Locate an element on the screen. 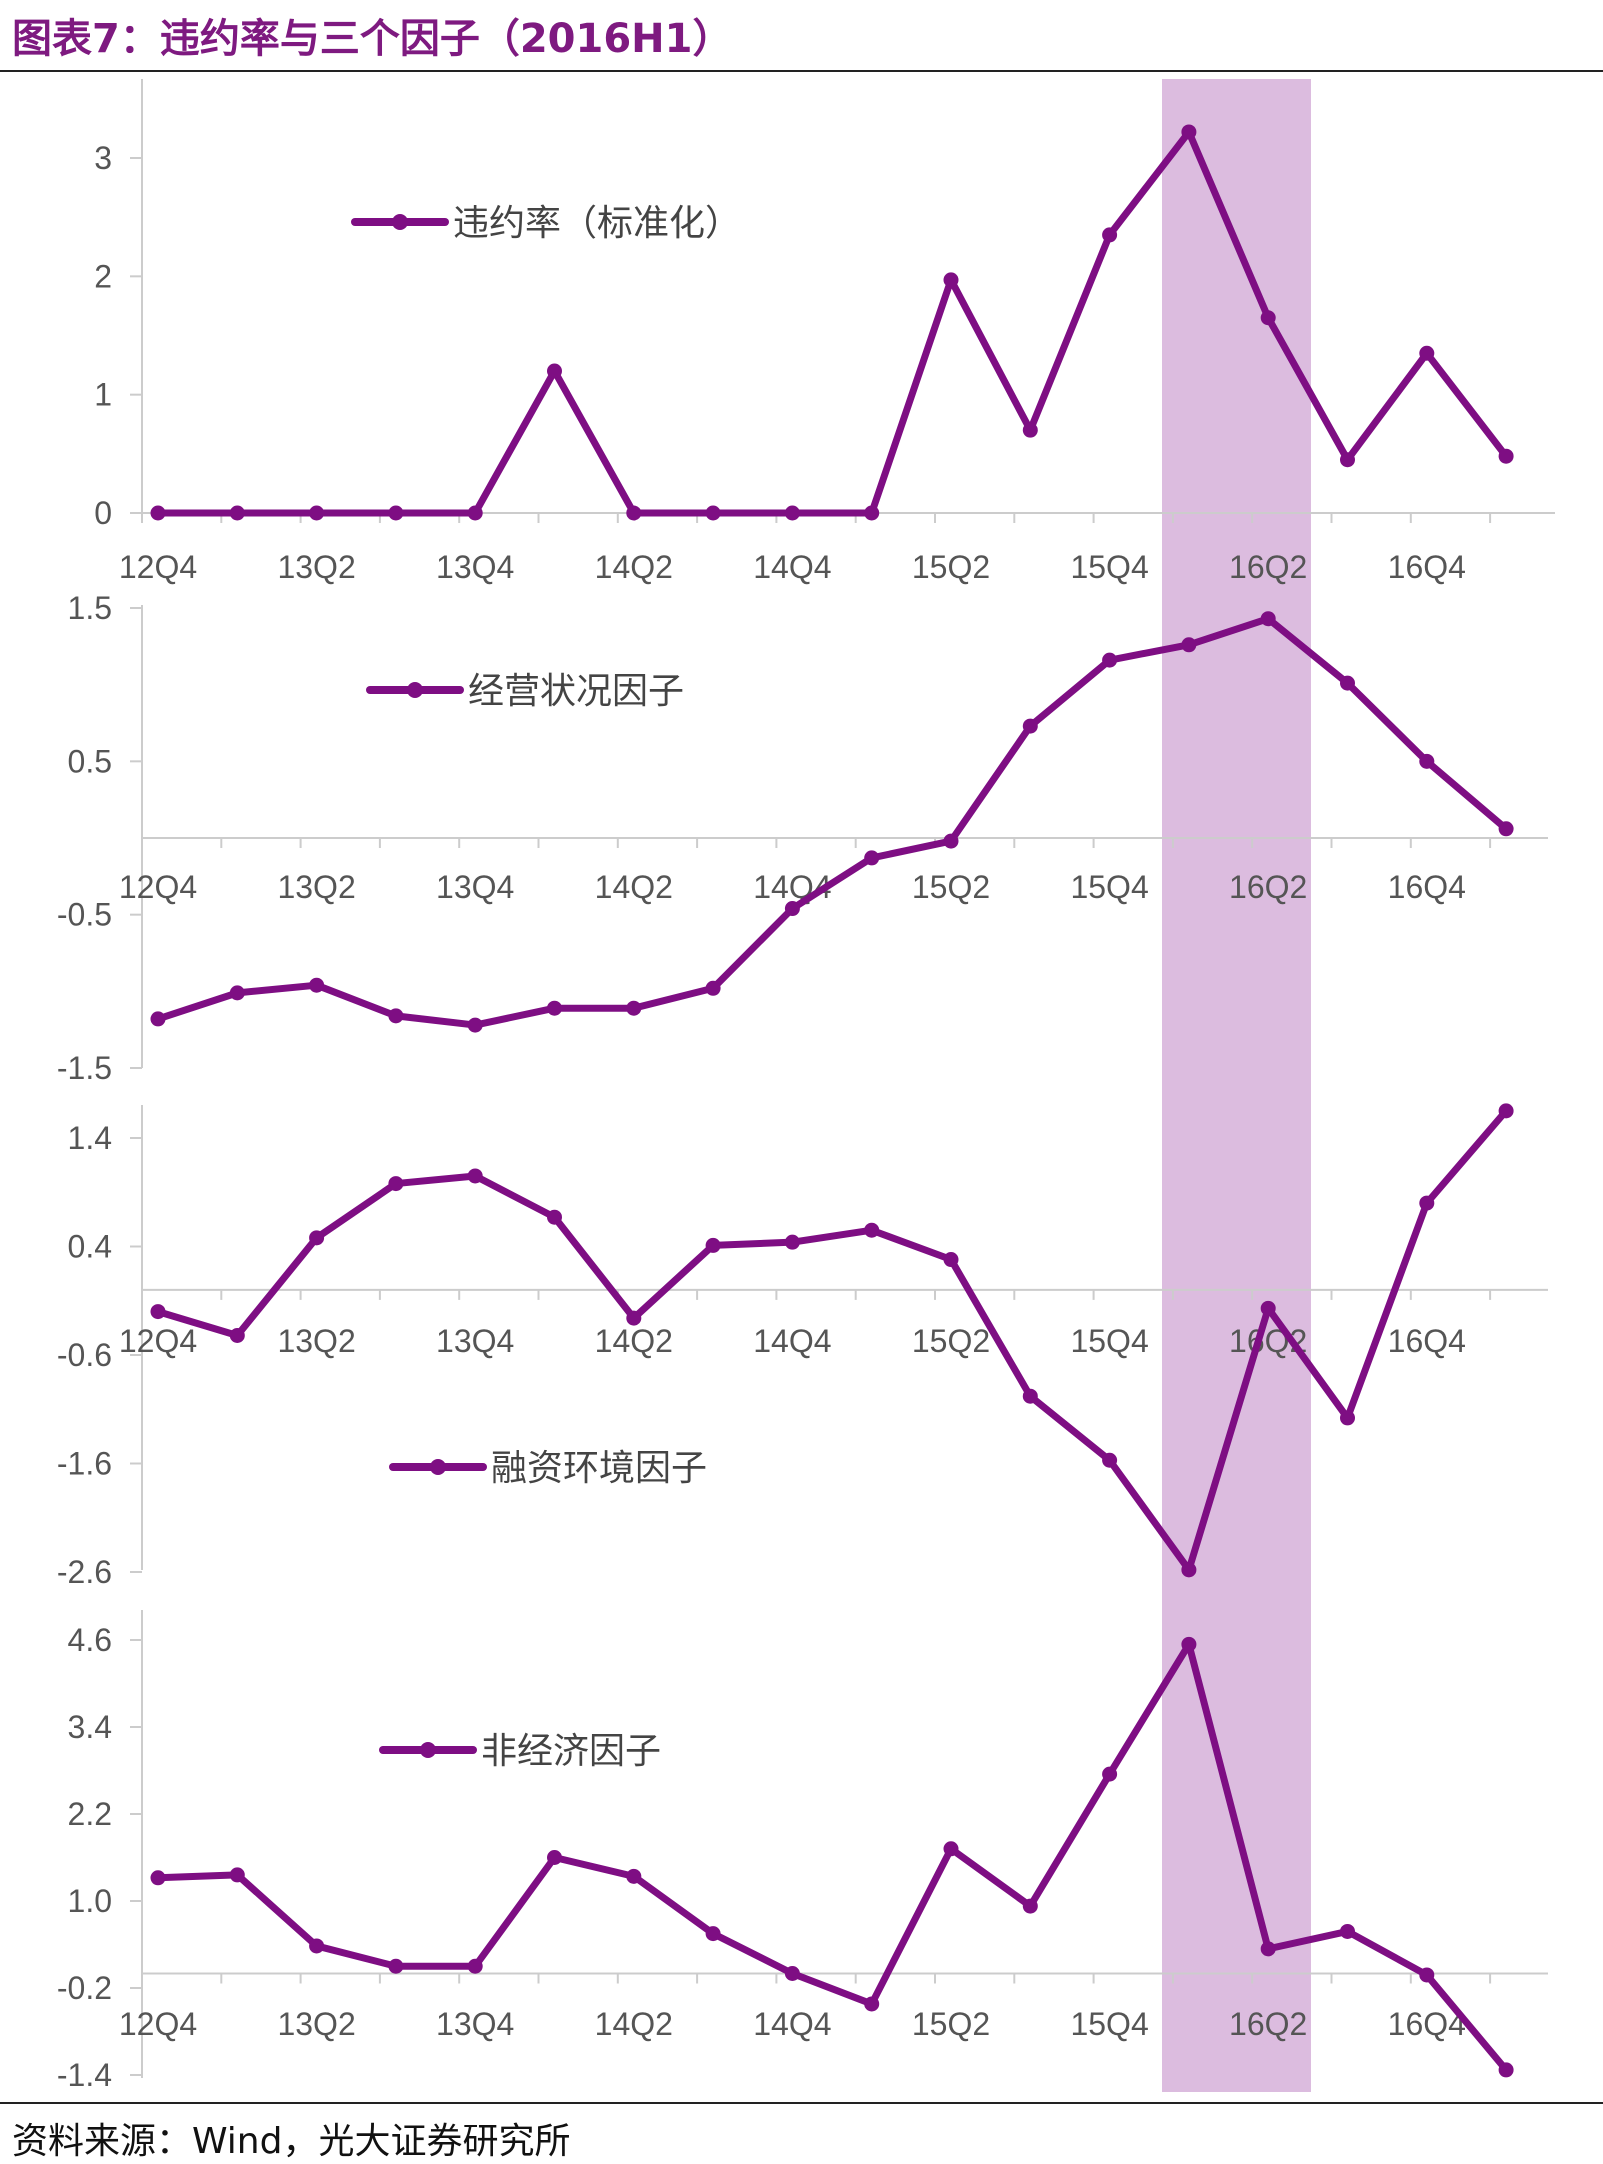  y-tick-label: 0.5 is located at coordinates (90, 761).